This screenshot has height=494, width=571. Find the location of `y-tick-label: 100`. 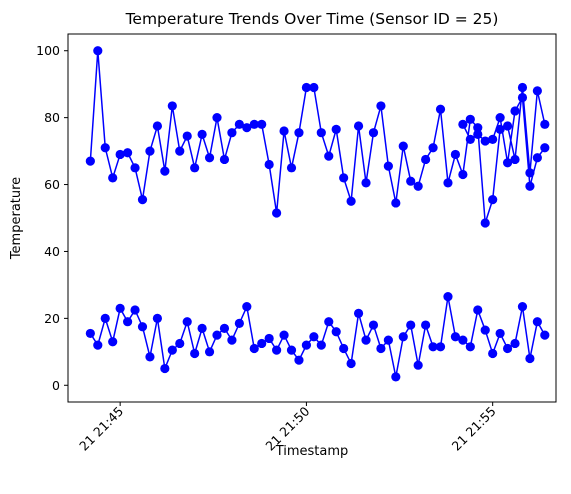

y-tick-label: 100 is located at coordinates (48, 50).